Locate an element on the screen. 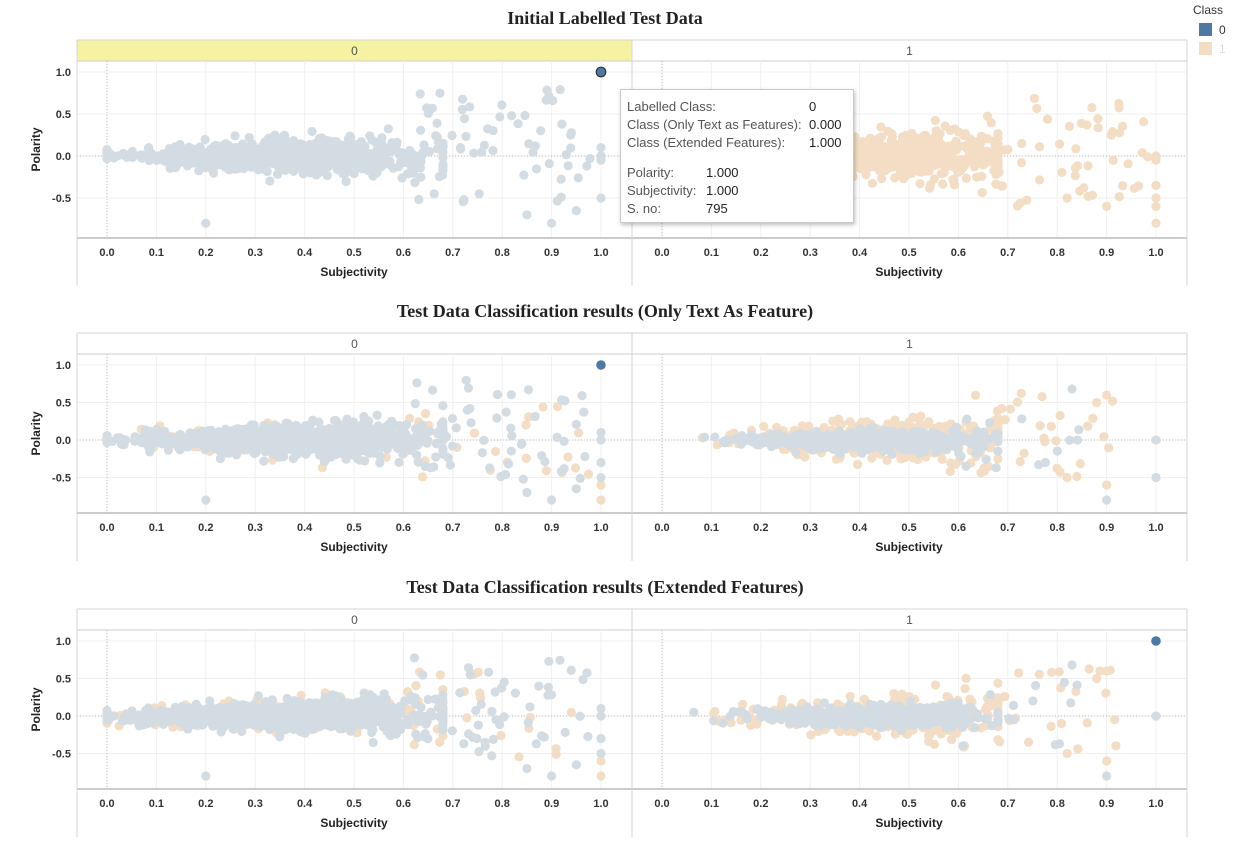 Image resolution: width=1252 pixels, height=850 pixels. data-points is located at coordinates (354, 156).